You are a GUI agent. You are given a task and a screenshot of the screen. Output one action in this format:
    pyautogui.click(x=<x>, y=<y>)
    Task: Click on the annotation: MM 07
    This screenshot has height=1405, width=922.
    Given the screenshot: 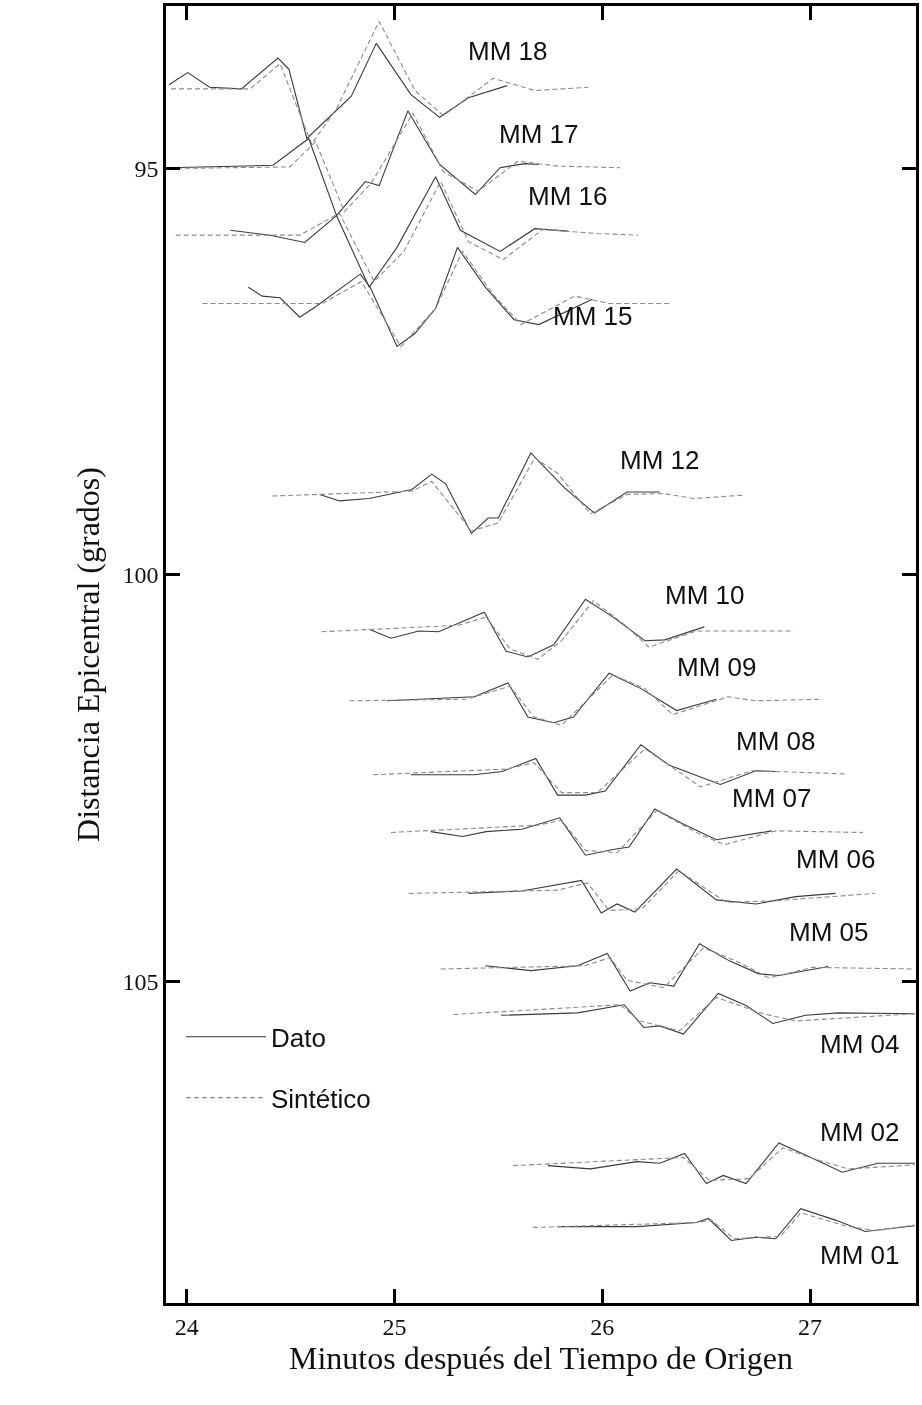 What is the action you would take?
    pyautogui.click(x=772, y=798)
    